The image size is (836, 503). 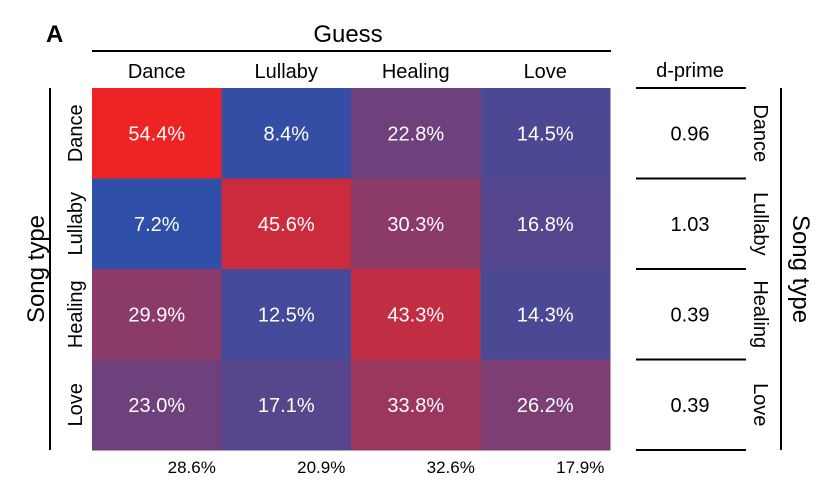 What do you see at coordinates (76, 133) in the screenshot?
I see `row-label: Dance` at bounding box center [76, 133].